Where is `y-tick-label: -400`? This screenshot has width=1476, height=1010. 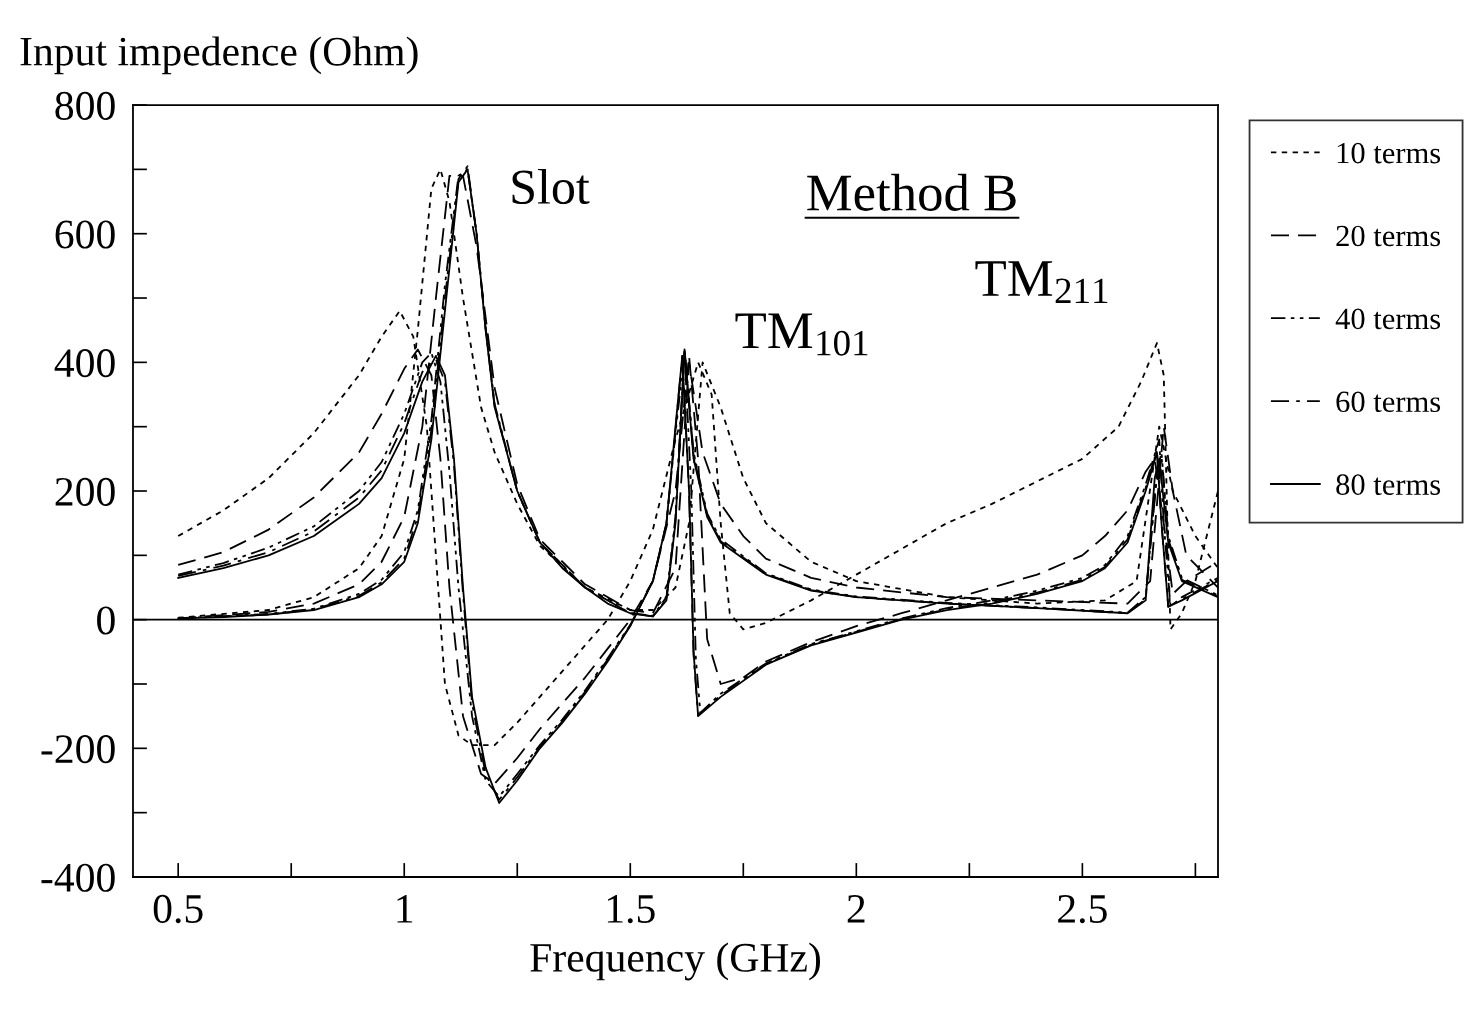 y-tick-label: -400 is located at coordinates (78, 877).